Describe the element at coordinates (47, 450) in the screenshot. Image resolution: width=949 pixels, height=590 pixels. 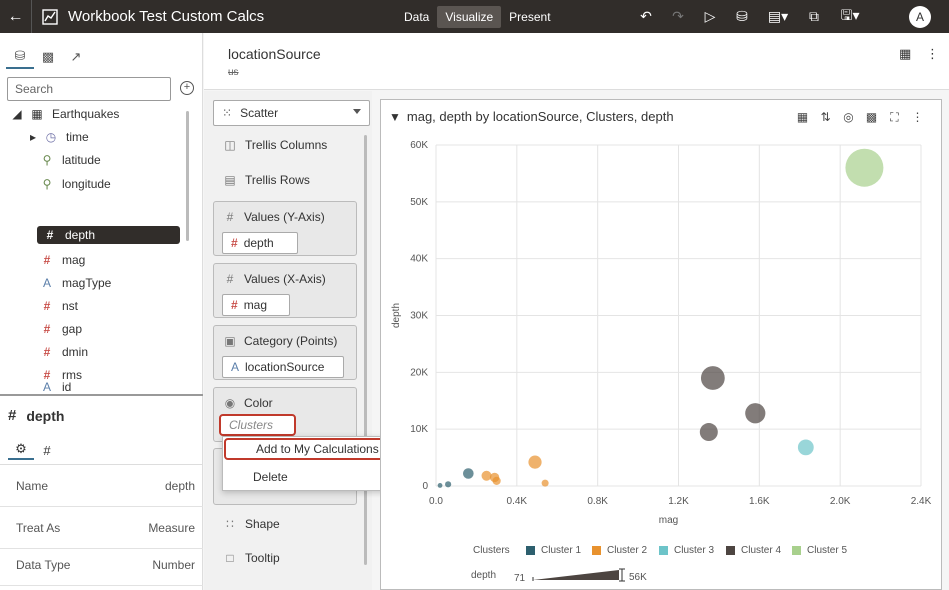
I see `number-format-icon: #` at that location.